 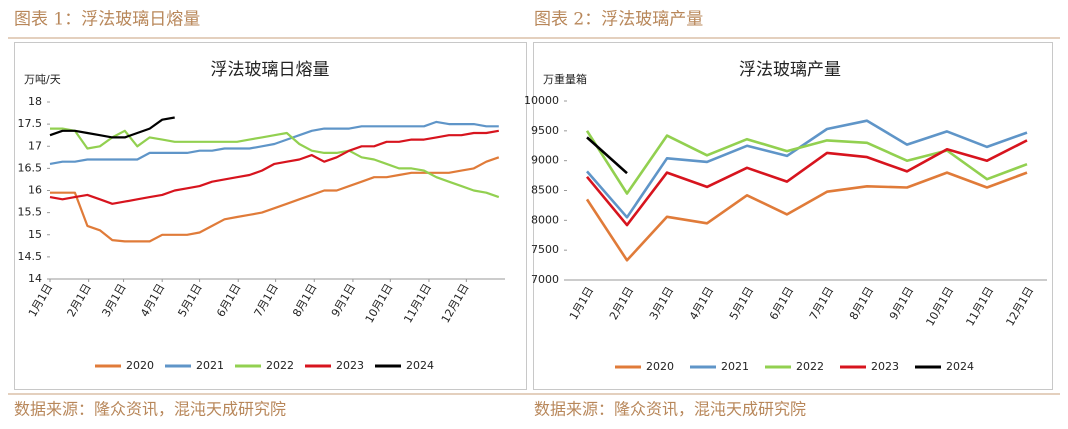 What do you see at coordinates (565, 79) in the screenshot?
I see `y-axis-label: 万重量箱` at bounding box center [565, 79].